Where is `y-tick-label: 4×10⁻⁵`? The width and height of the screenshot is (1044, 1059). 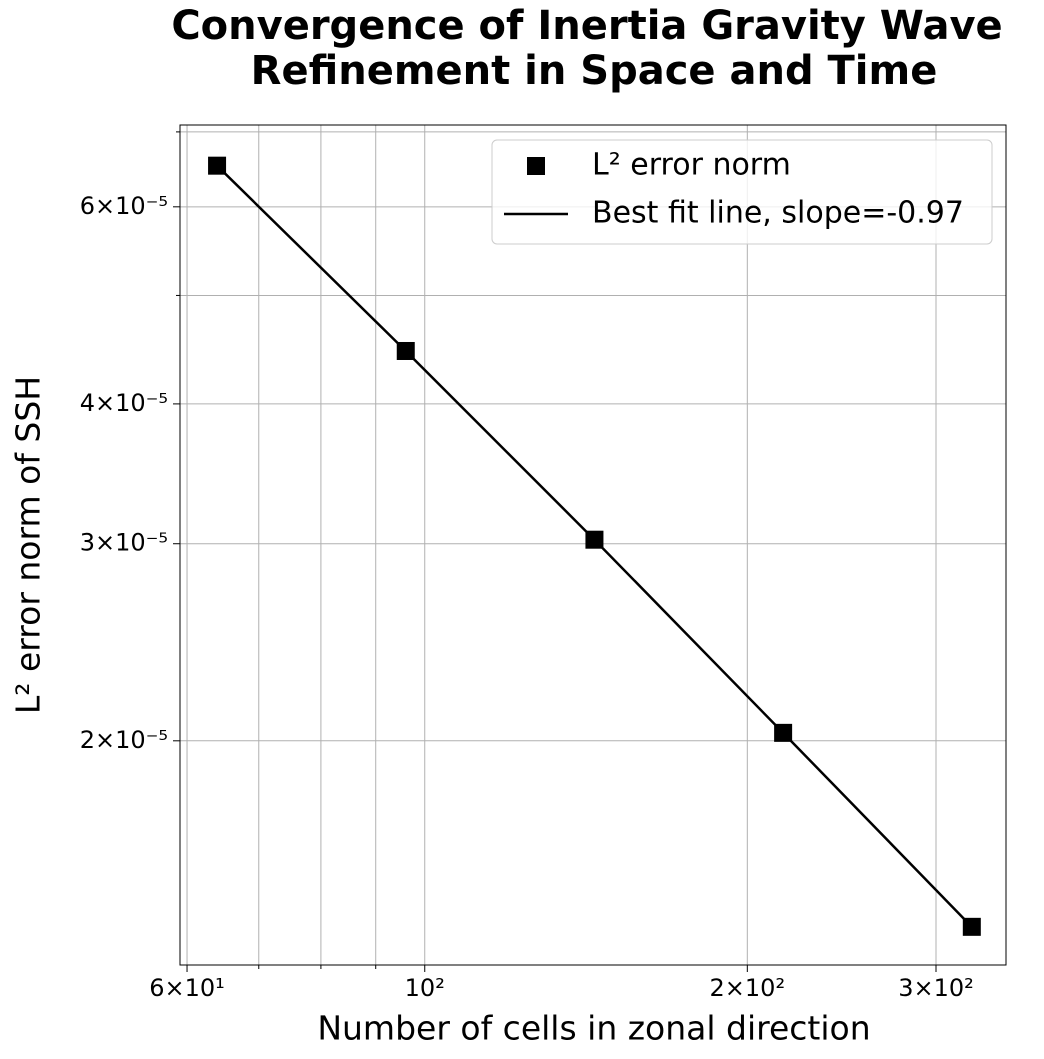
y-tick-label: 4×10⁻⁵ is located at coordinates (124, 403).